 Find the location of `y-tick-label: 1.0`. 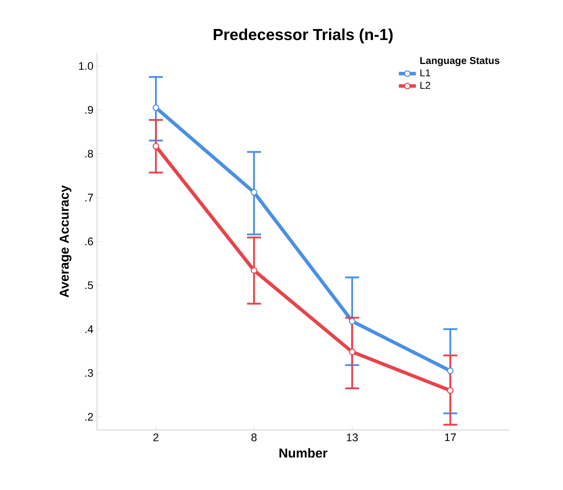

y-tick-label: 1.0 is located at coordinates (86, 66).